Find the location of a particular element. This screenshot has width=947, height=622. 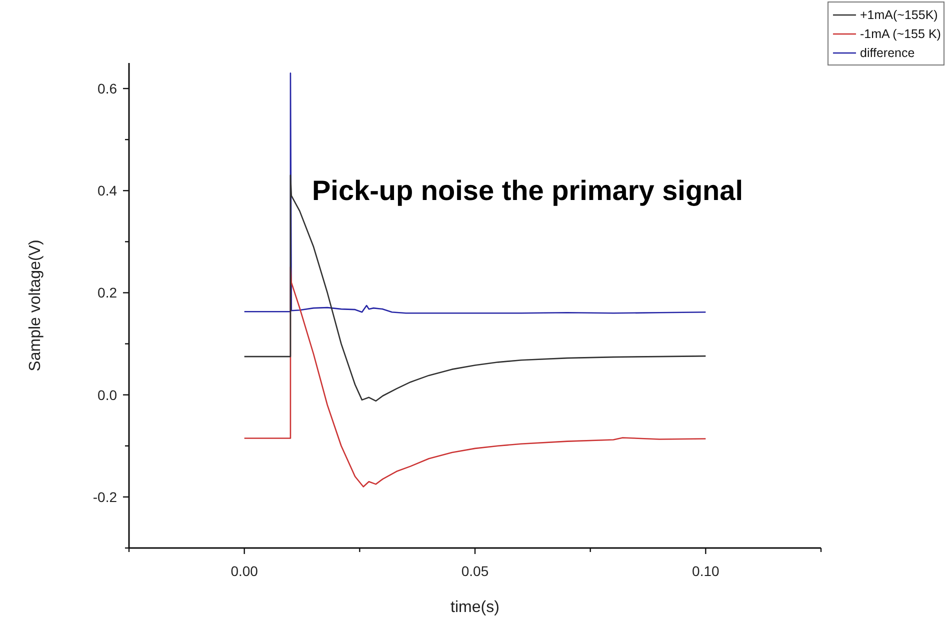

x-tick-label: 0.05 is located at coordinates (475, 571).